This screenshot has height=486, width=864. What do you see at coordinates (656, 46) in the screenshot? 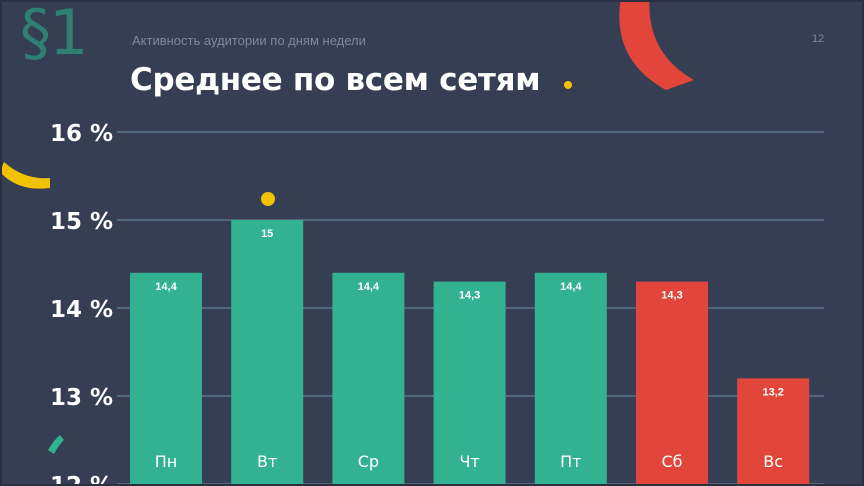
I see `red-arc-decoration` at bounding box center [656, 46].